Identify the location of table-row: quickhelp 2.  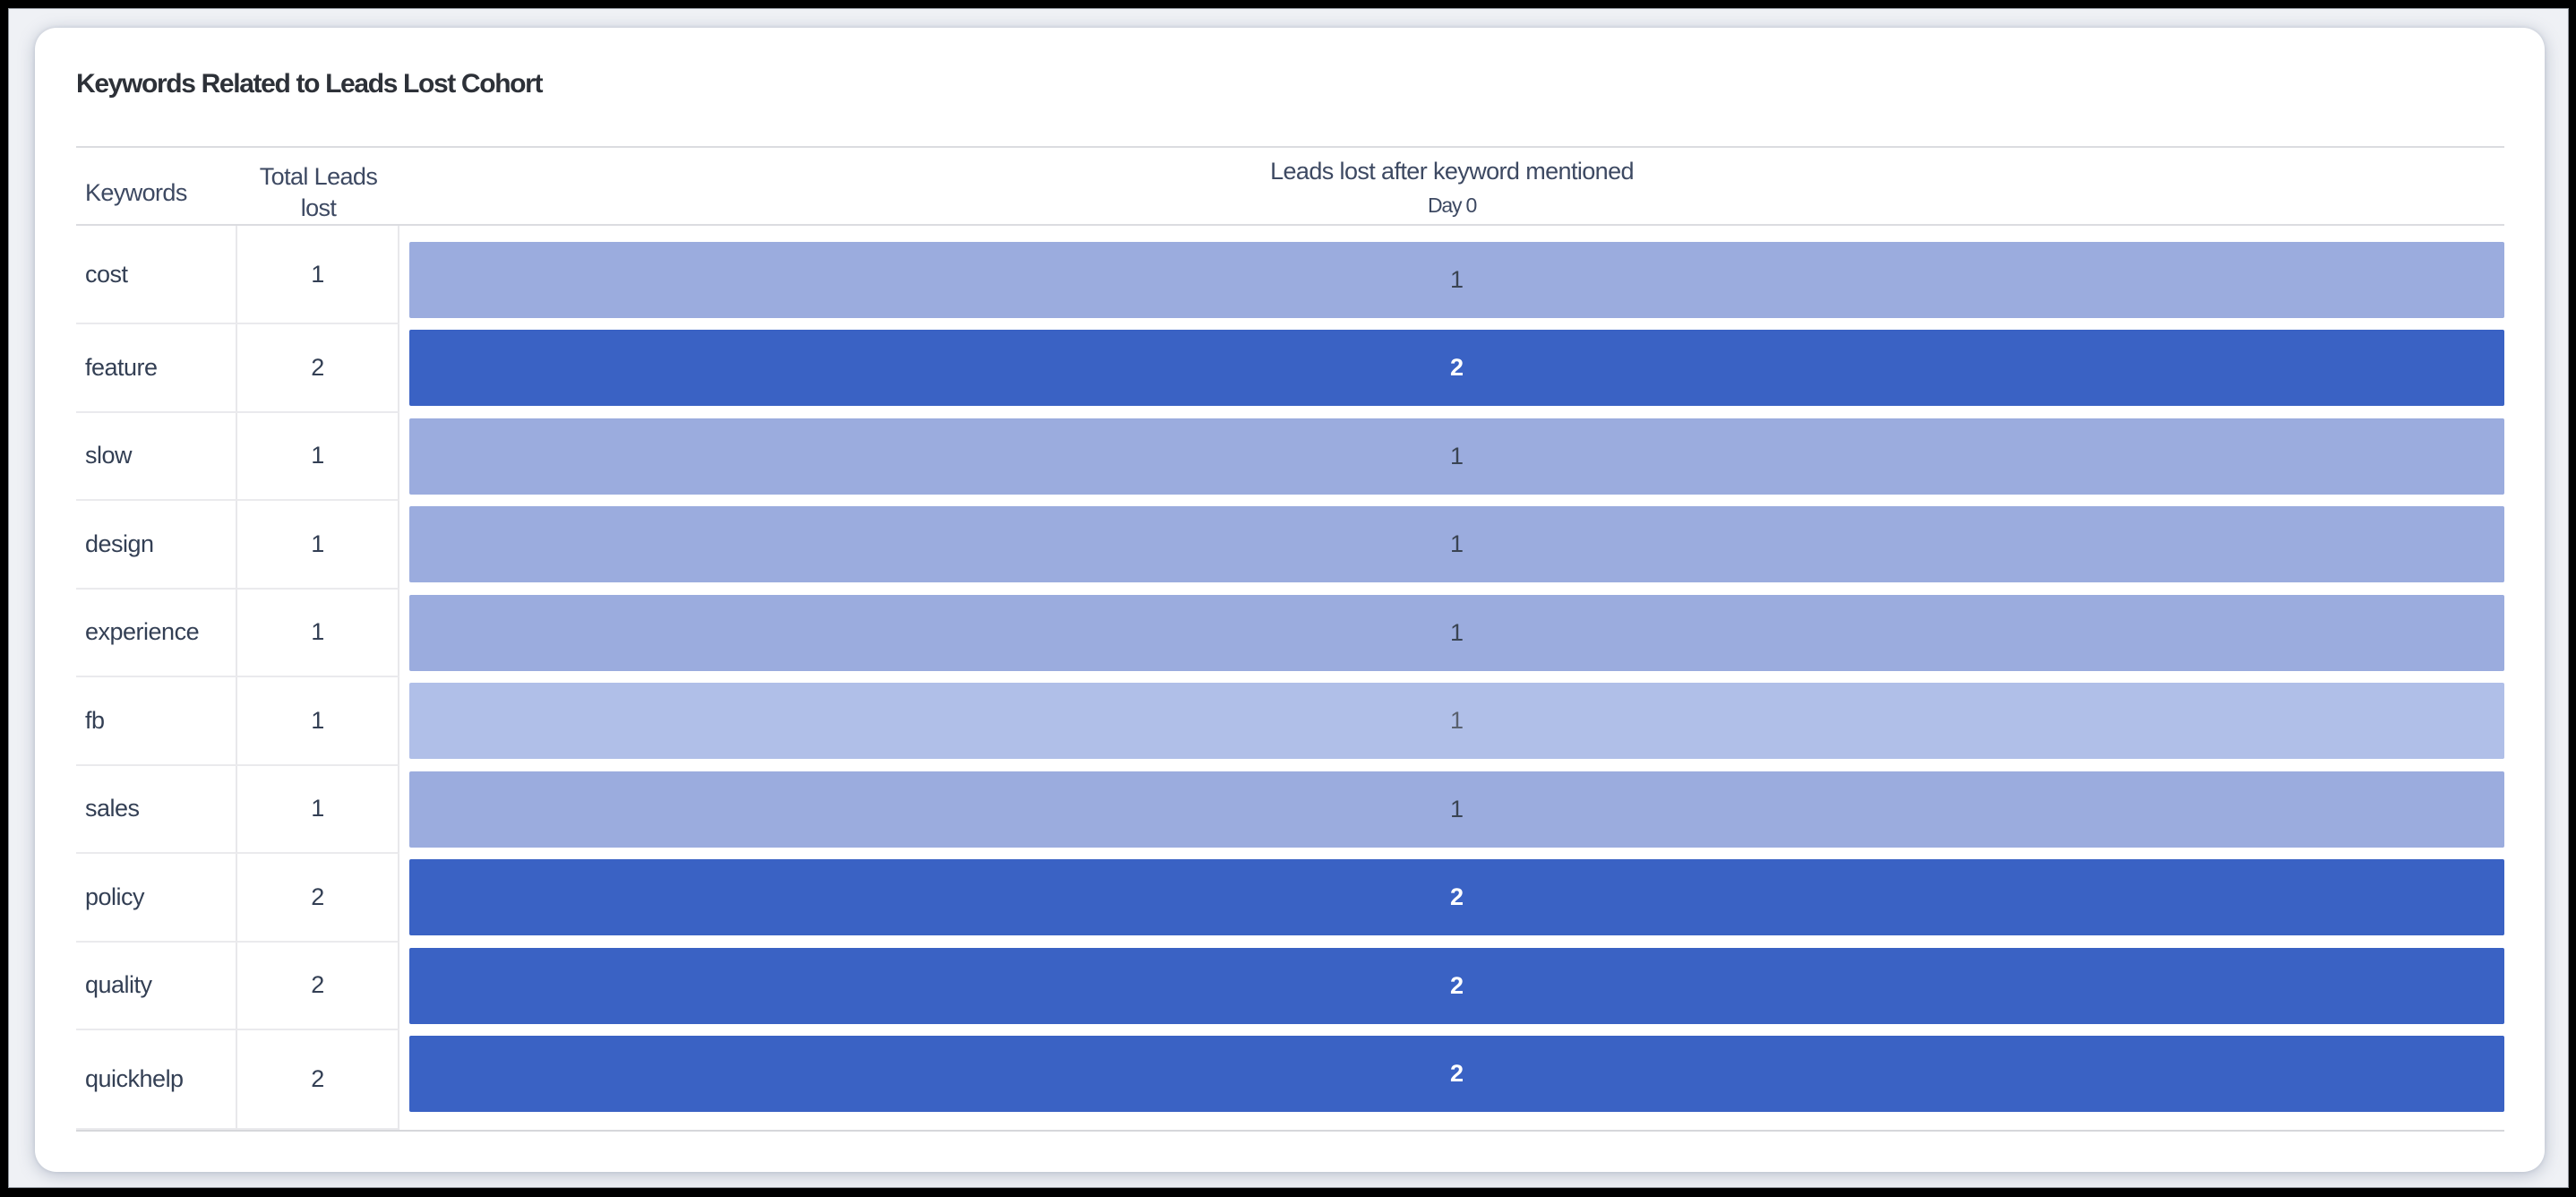
(1290, 1080).